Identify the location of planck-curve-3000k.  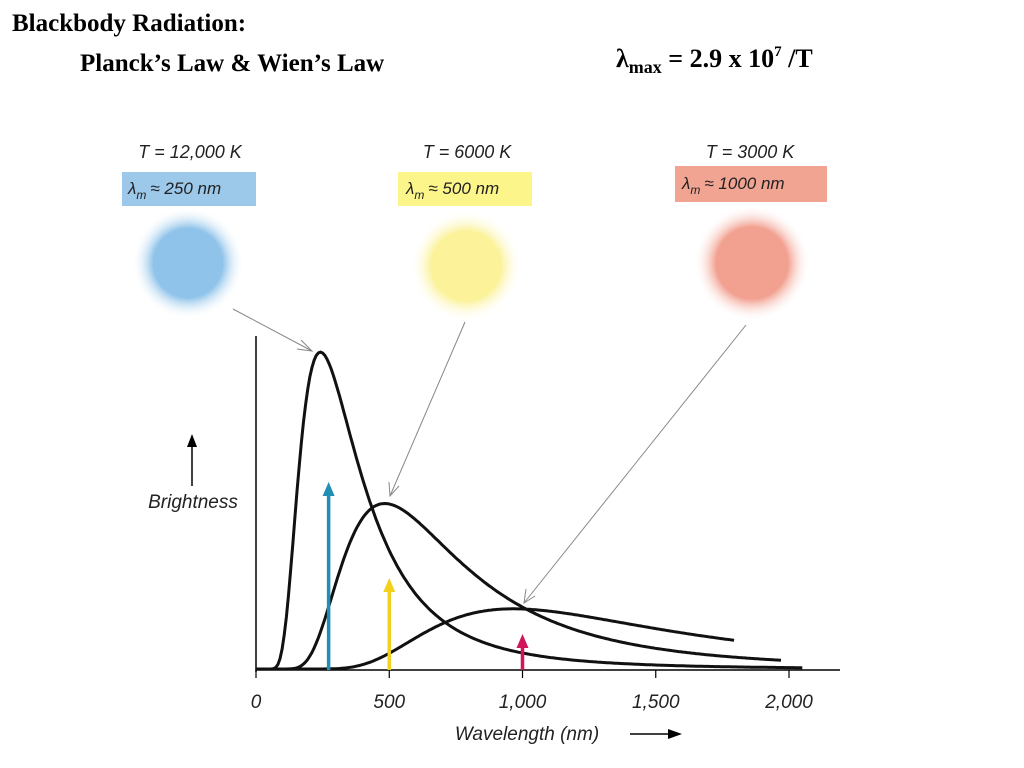
(495, 639).